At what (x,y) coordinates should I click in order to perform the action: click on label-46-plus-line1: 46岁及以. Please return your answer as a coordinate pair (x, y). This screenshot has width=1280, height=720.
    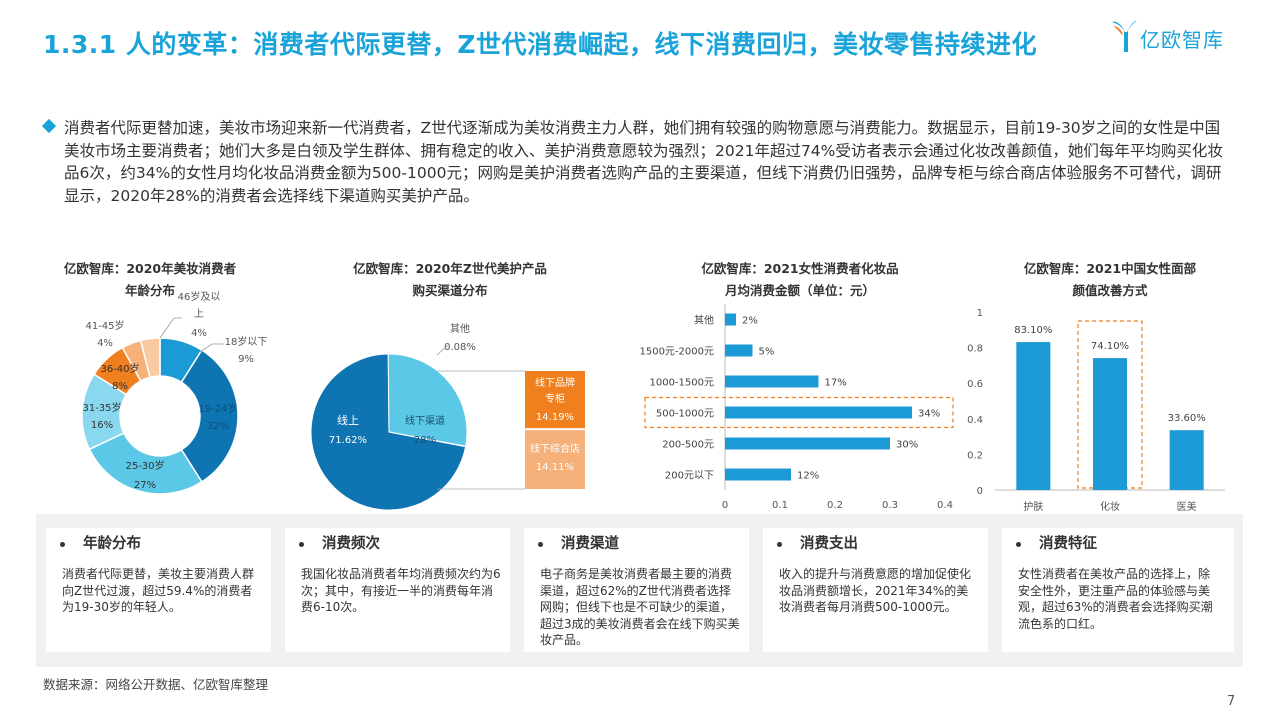
    Looking at the image, I should click on (199, 296).